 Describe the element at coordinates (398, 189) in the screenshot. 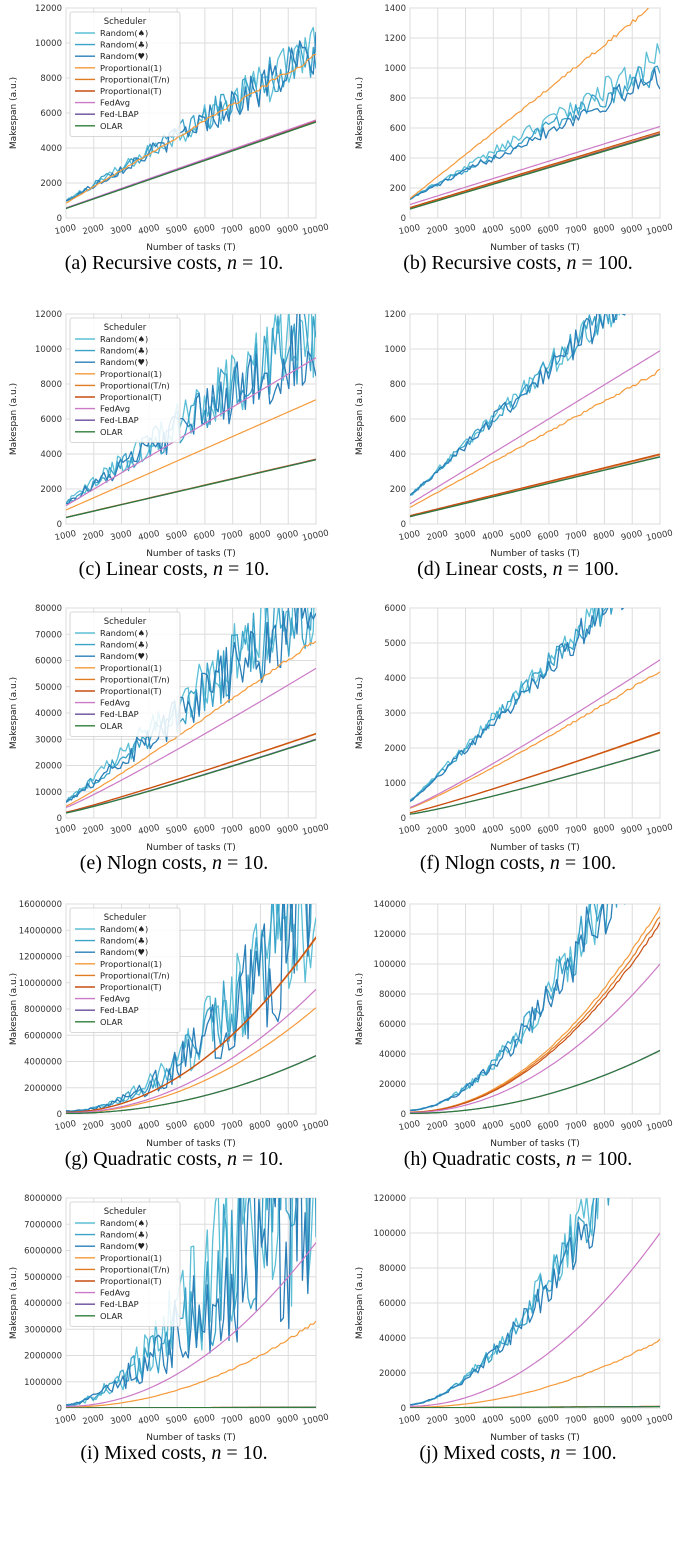

I see `y-tick-label: 200` at that location.